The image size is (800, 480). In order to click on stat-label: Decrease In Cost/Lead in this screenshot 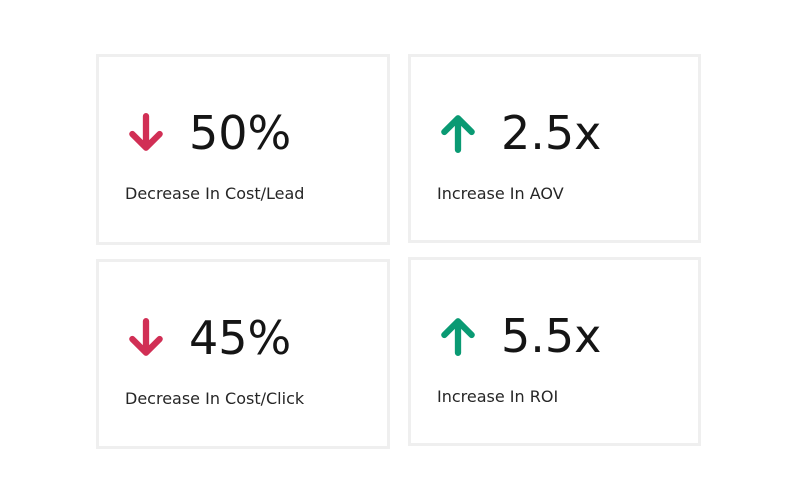, I will do `click(215, 193)`.